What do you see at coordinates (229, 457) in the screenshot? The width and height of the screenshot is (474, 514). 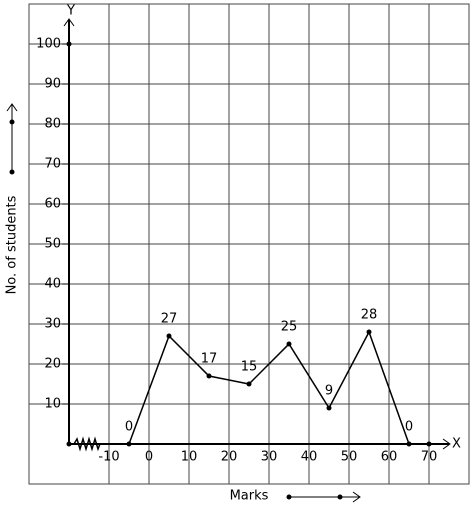 I see `x-tick-label: 20` at bounding box center [229, 457].